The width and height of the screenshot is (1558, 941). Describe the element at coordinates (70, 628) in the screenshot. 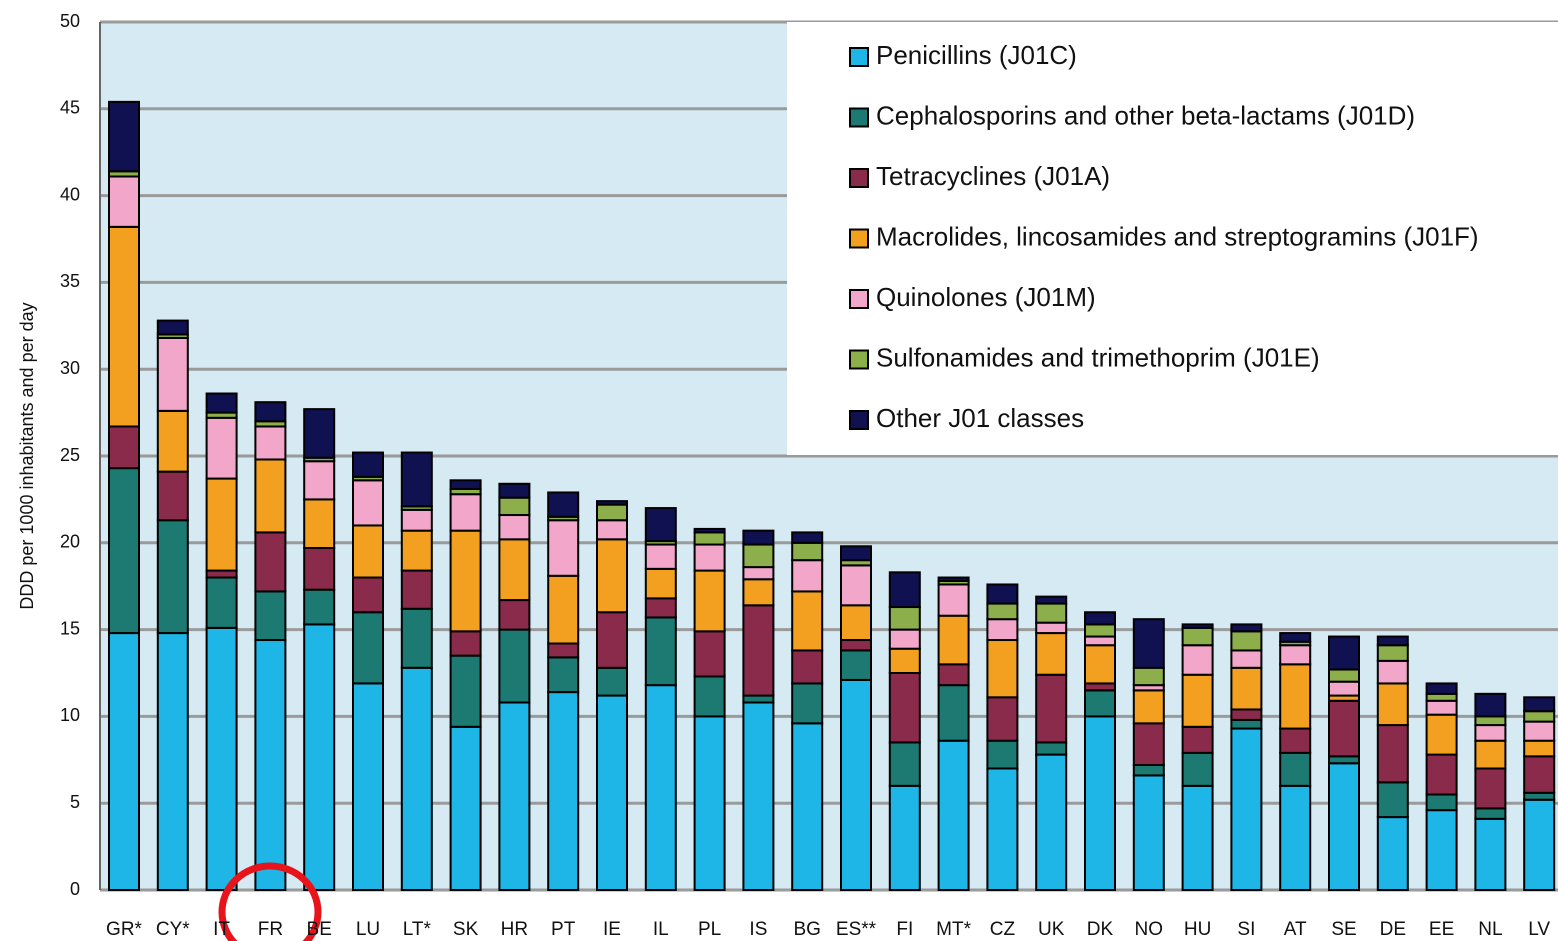

I see `y-tick-label: 15` at that location.